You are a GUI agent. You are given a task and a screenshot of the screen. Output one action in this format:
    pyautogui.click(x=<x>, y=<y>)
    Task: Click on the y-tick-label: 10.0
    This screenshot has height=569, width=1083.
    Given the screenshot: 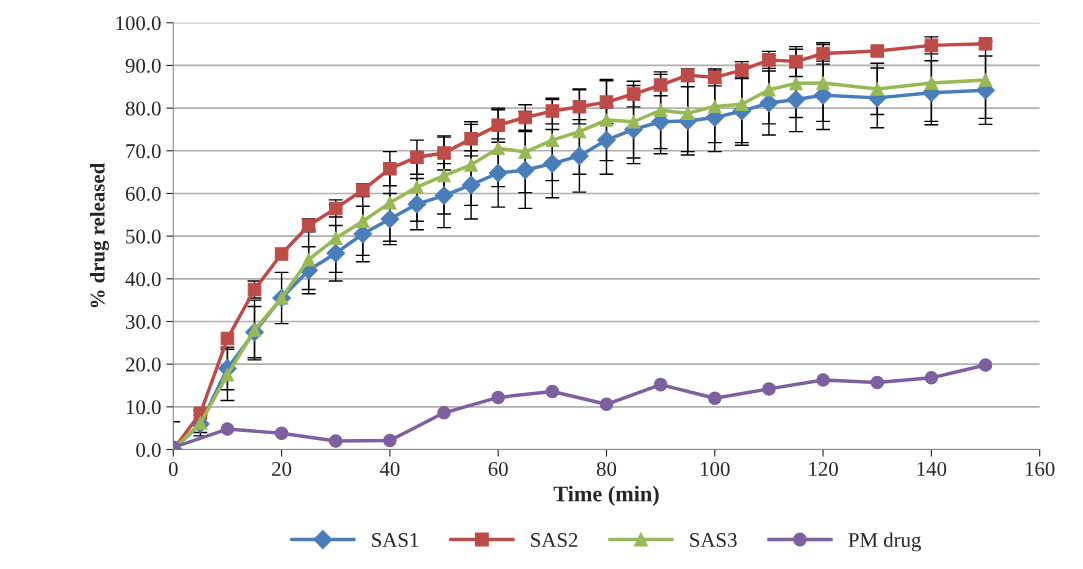 What is the action you would take?
    pyautogui.click(x=143, y=407)
    